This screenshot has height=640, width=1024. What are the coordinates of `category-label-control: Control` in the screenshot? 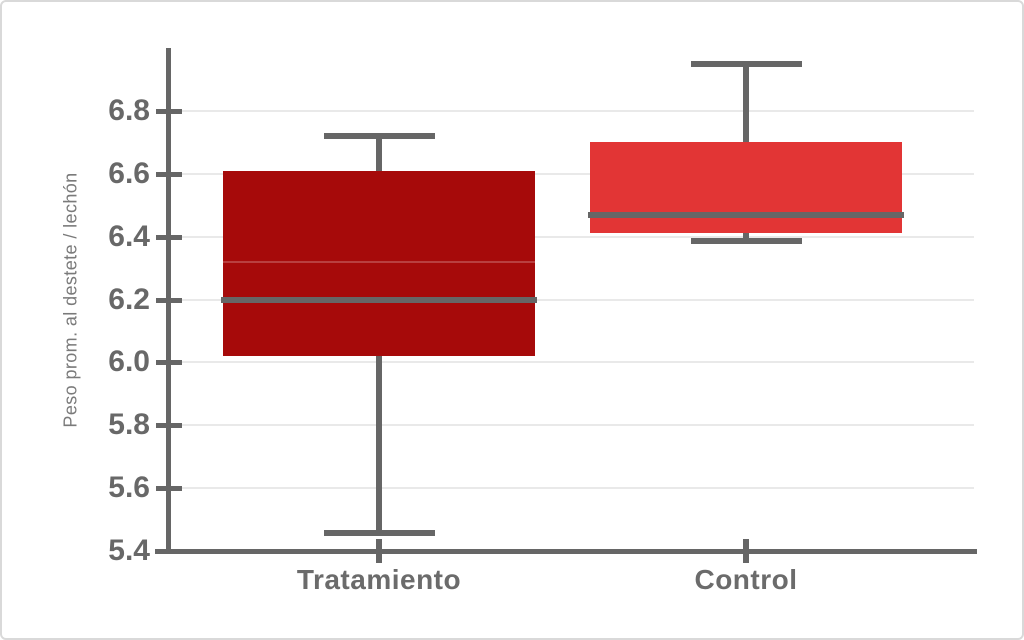 It's located at (746, 579).